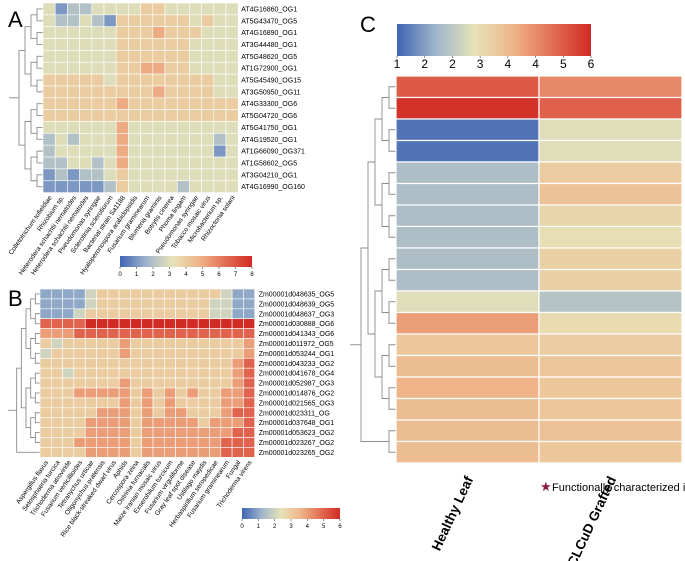 The height and width of the screenshot is (561, 685). Describe the element at coordinates (397, 64) in the screenshot. I see `colorbar-tick-label: 1` at that location.